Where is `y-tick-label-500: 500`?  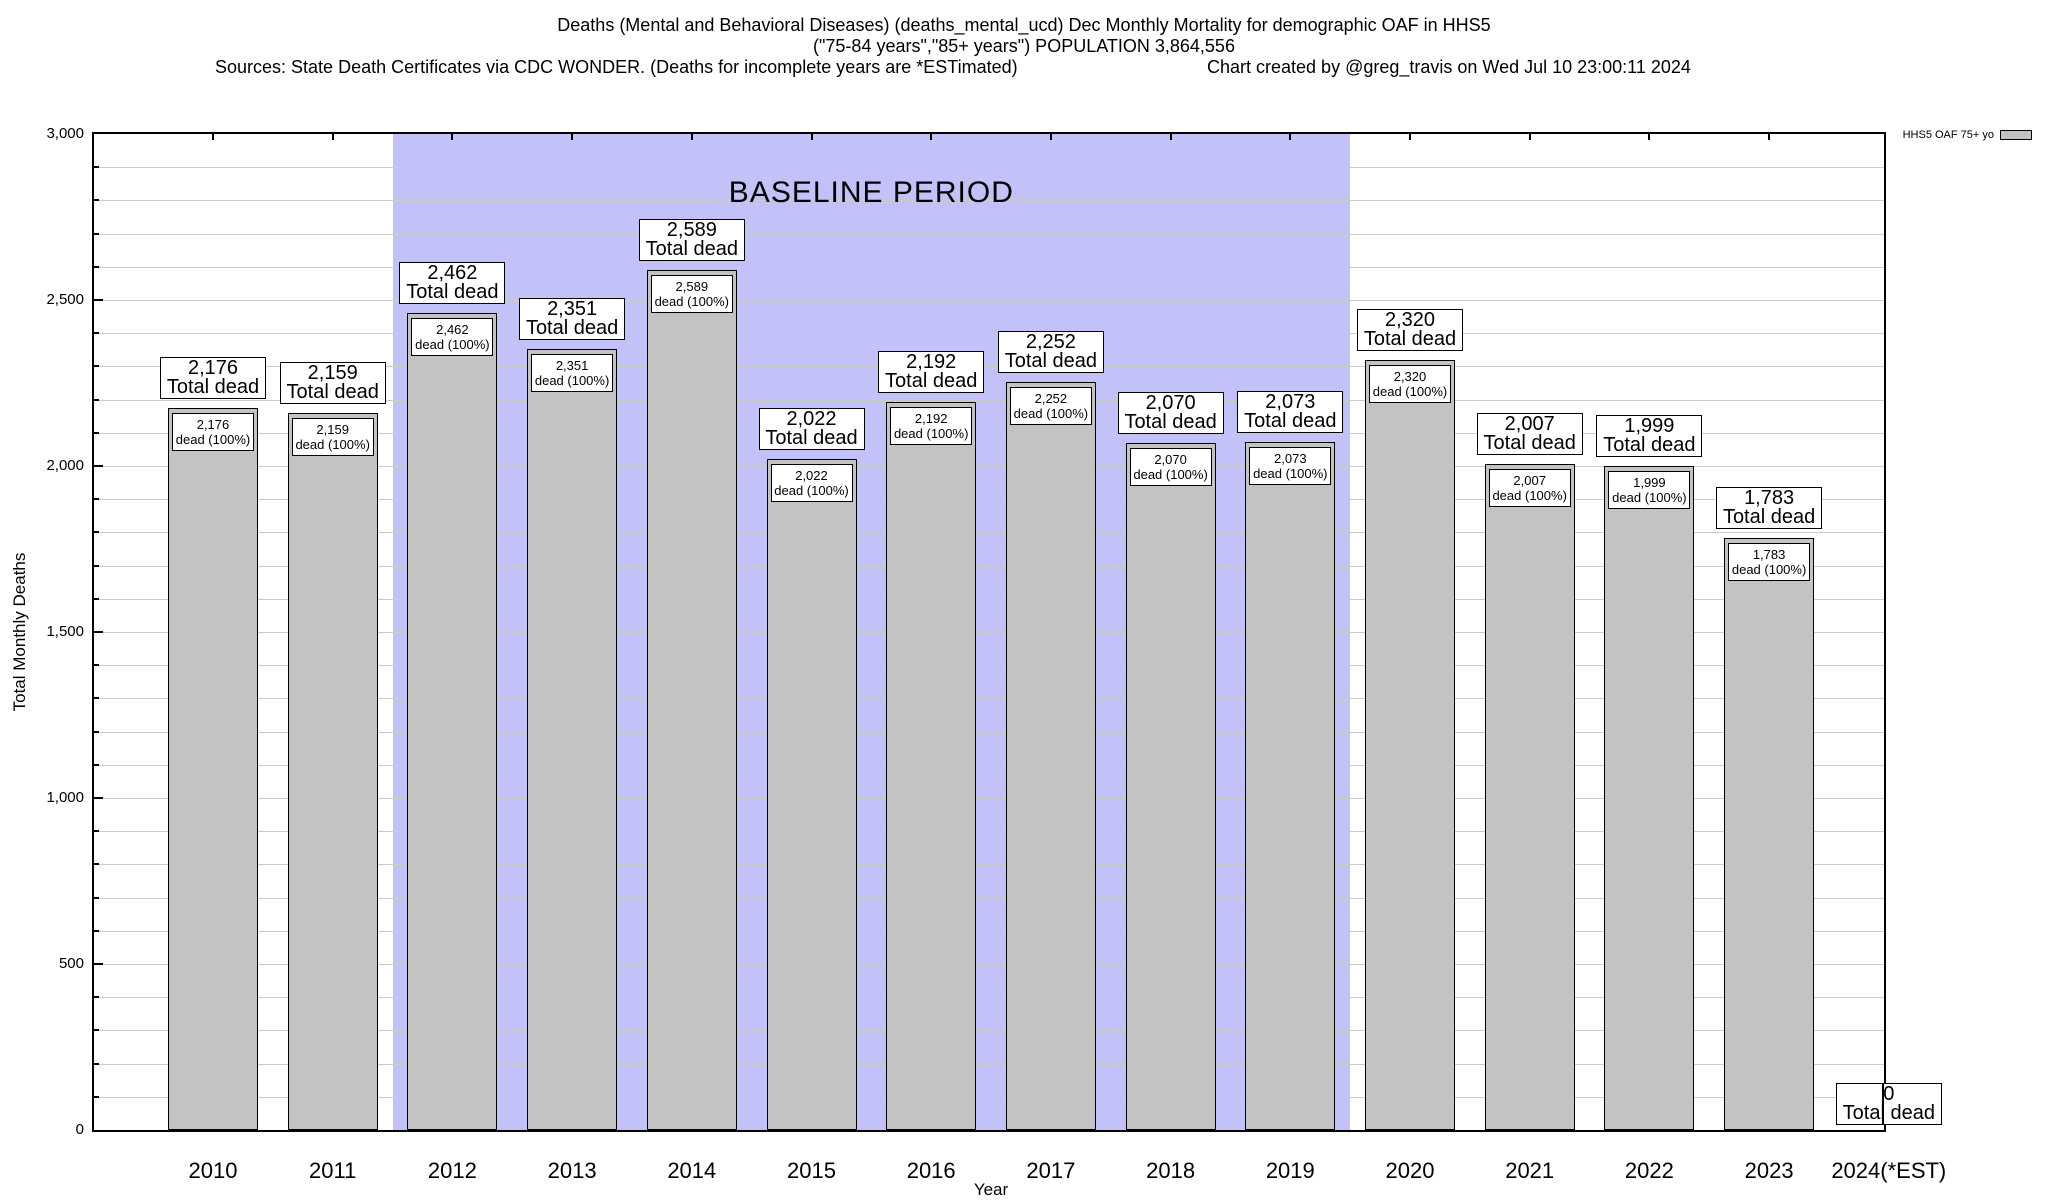
y-tick-label-500: 500 is located at coordinates (71, 963).